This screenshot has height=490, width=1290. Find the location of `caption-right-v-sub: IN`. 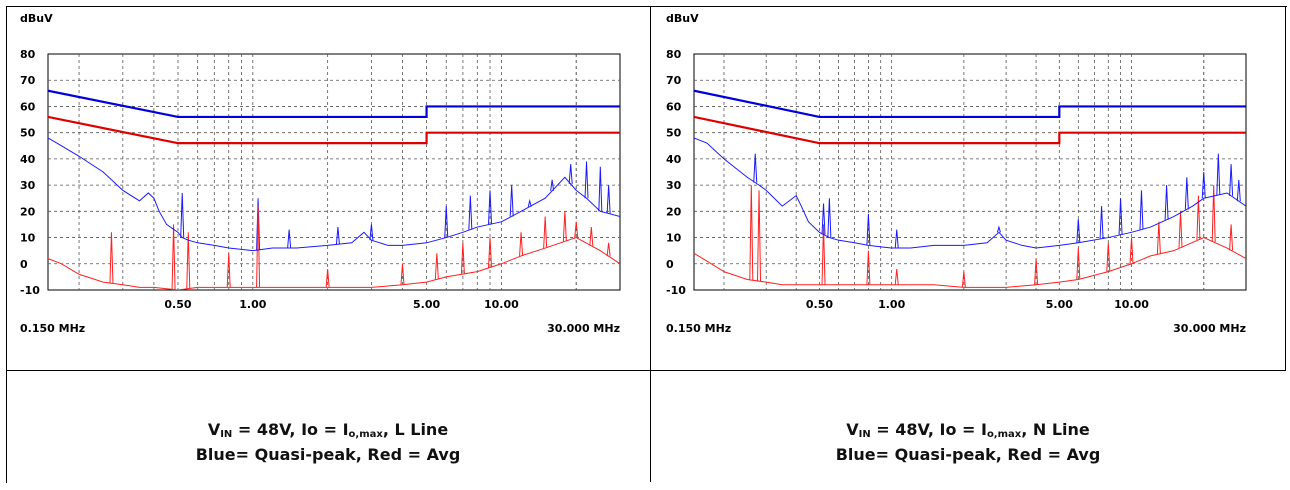

caption-right-v-sub: IN is located at coordinates (864, 434).